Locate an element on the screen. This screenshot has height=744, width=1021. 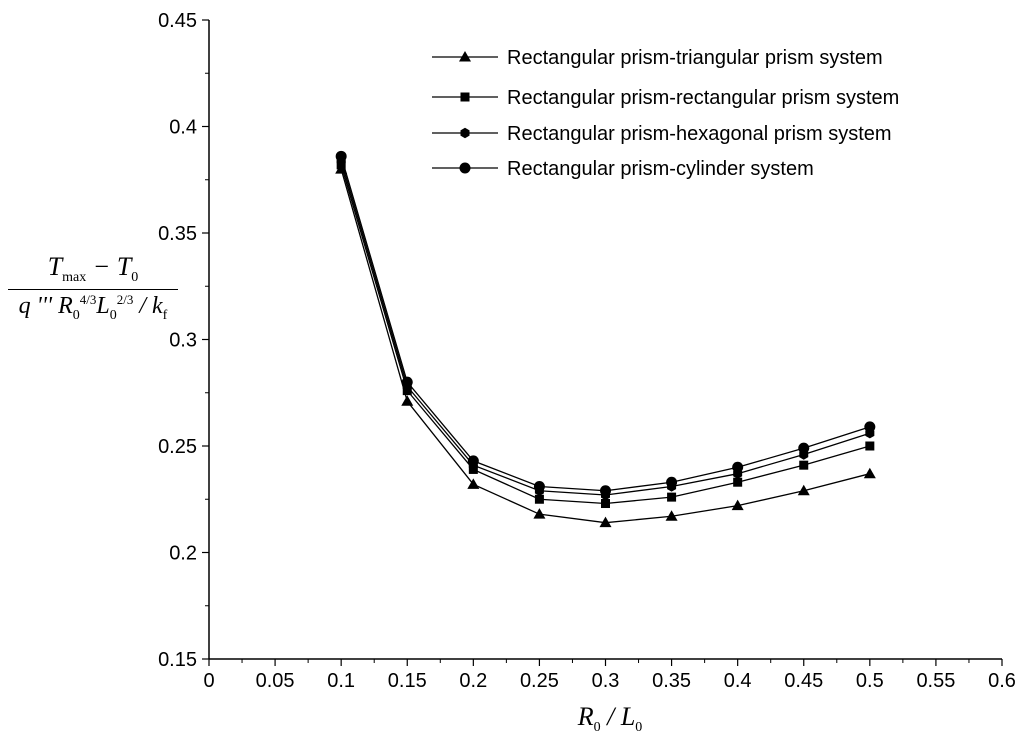
legend-label-circle: Rectangular prism-cylinder system is located at coordinates (660, 169).